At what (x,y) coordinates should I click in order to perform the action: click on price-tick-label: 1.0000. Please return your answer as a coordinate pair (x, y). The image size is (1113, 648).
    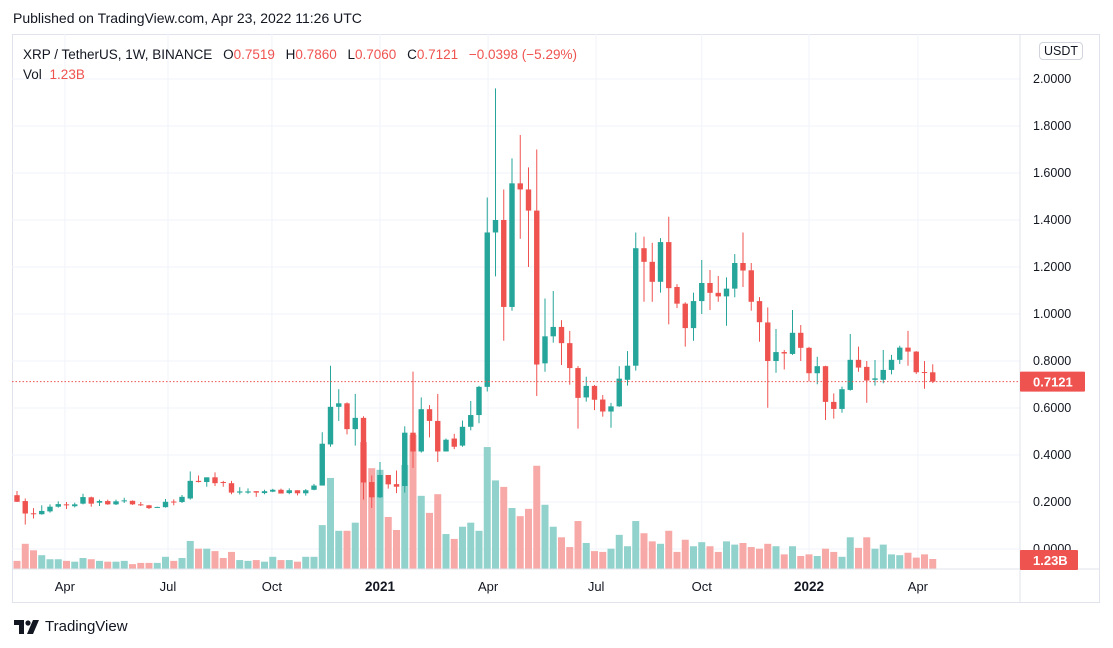
    Looking at the image, I should click on (1052, 314).